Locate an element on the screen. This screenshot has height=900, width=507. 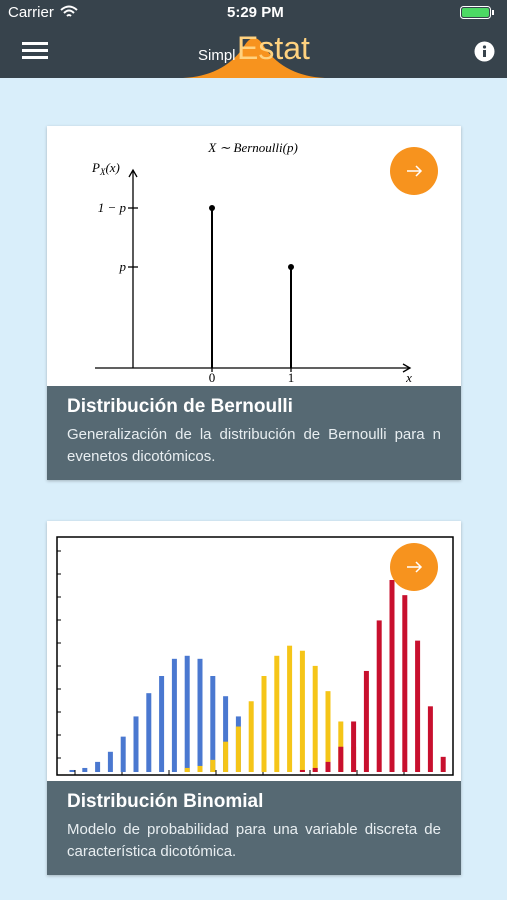
card-title: Distribución de Bernoulli is located at coordinates (180, 406).